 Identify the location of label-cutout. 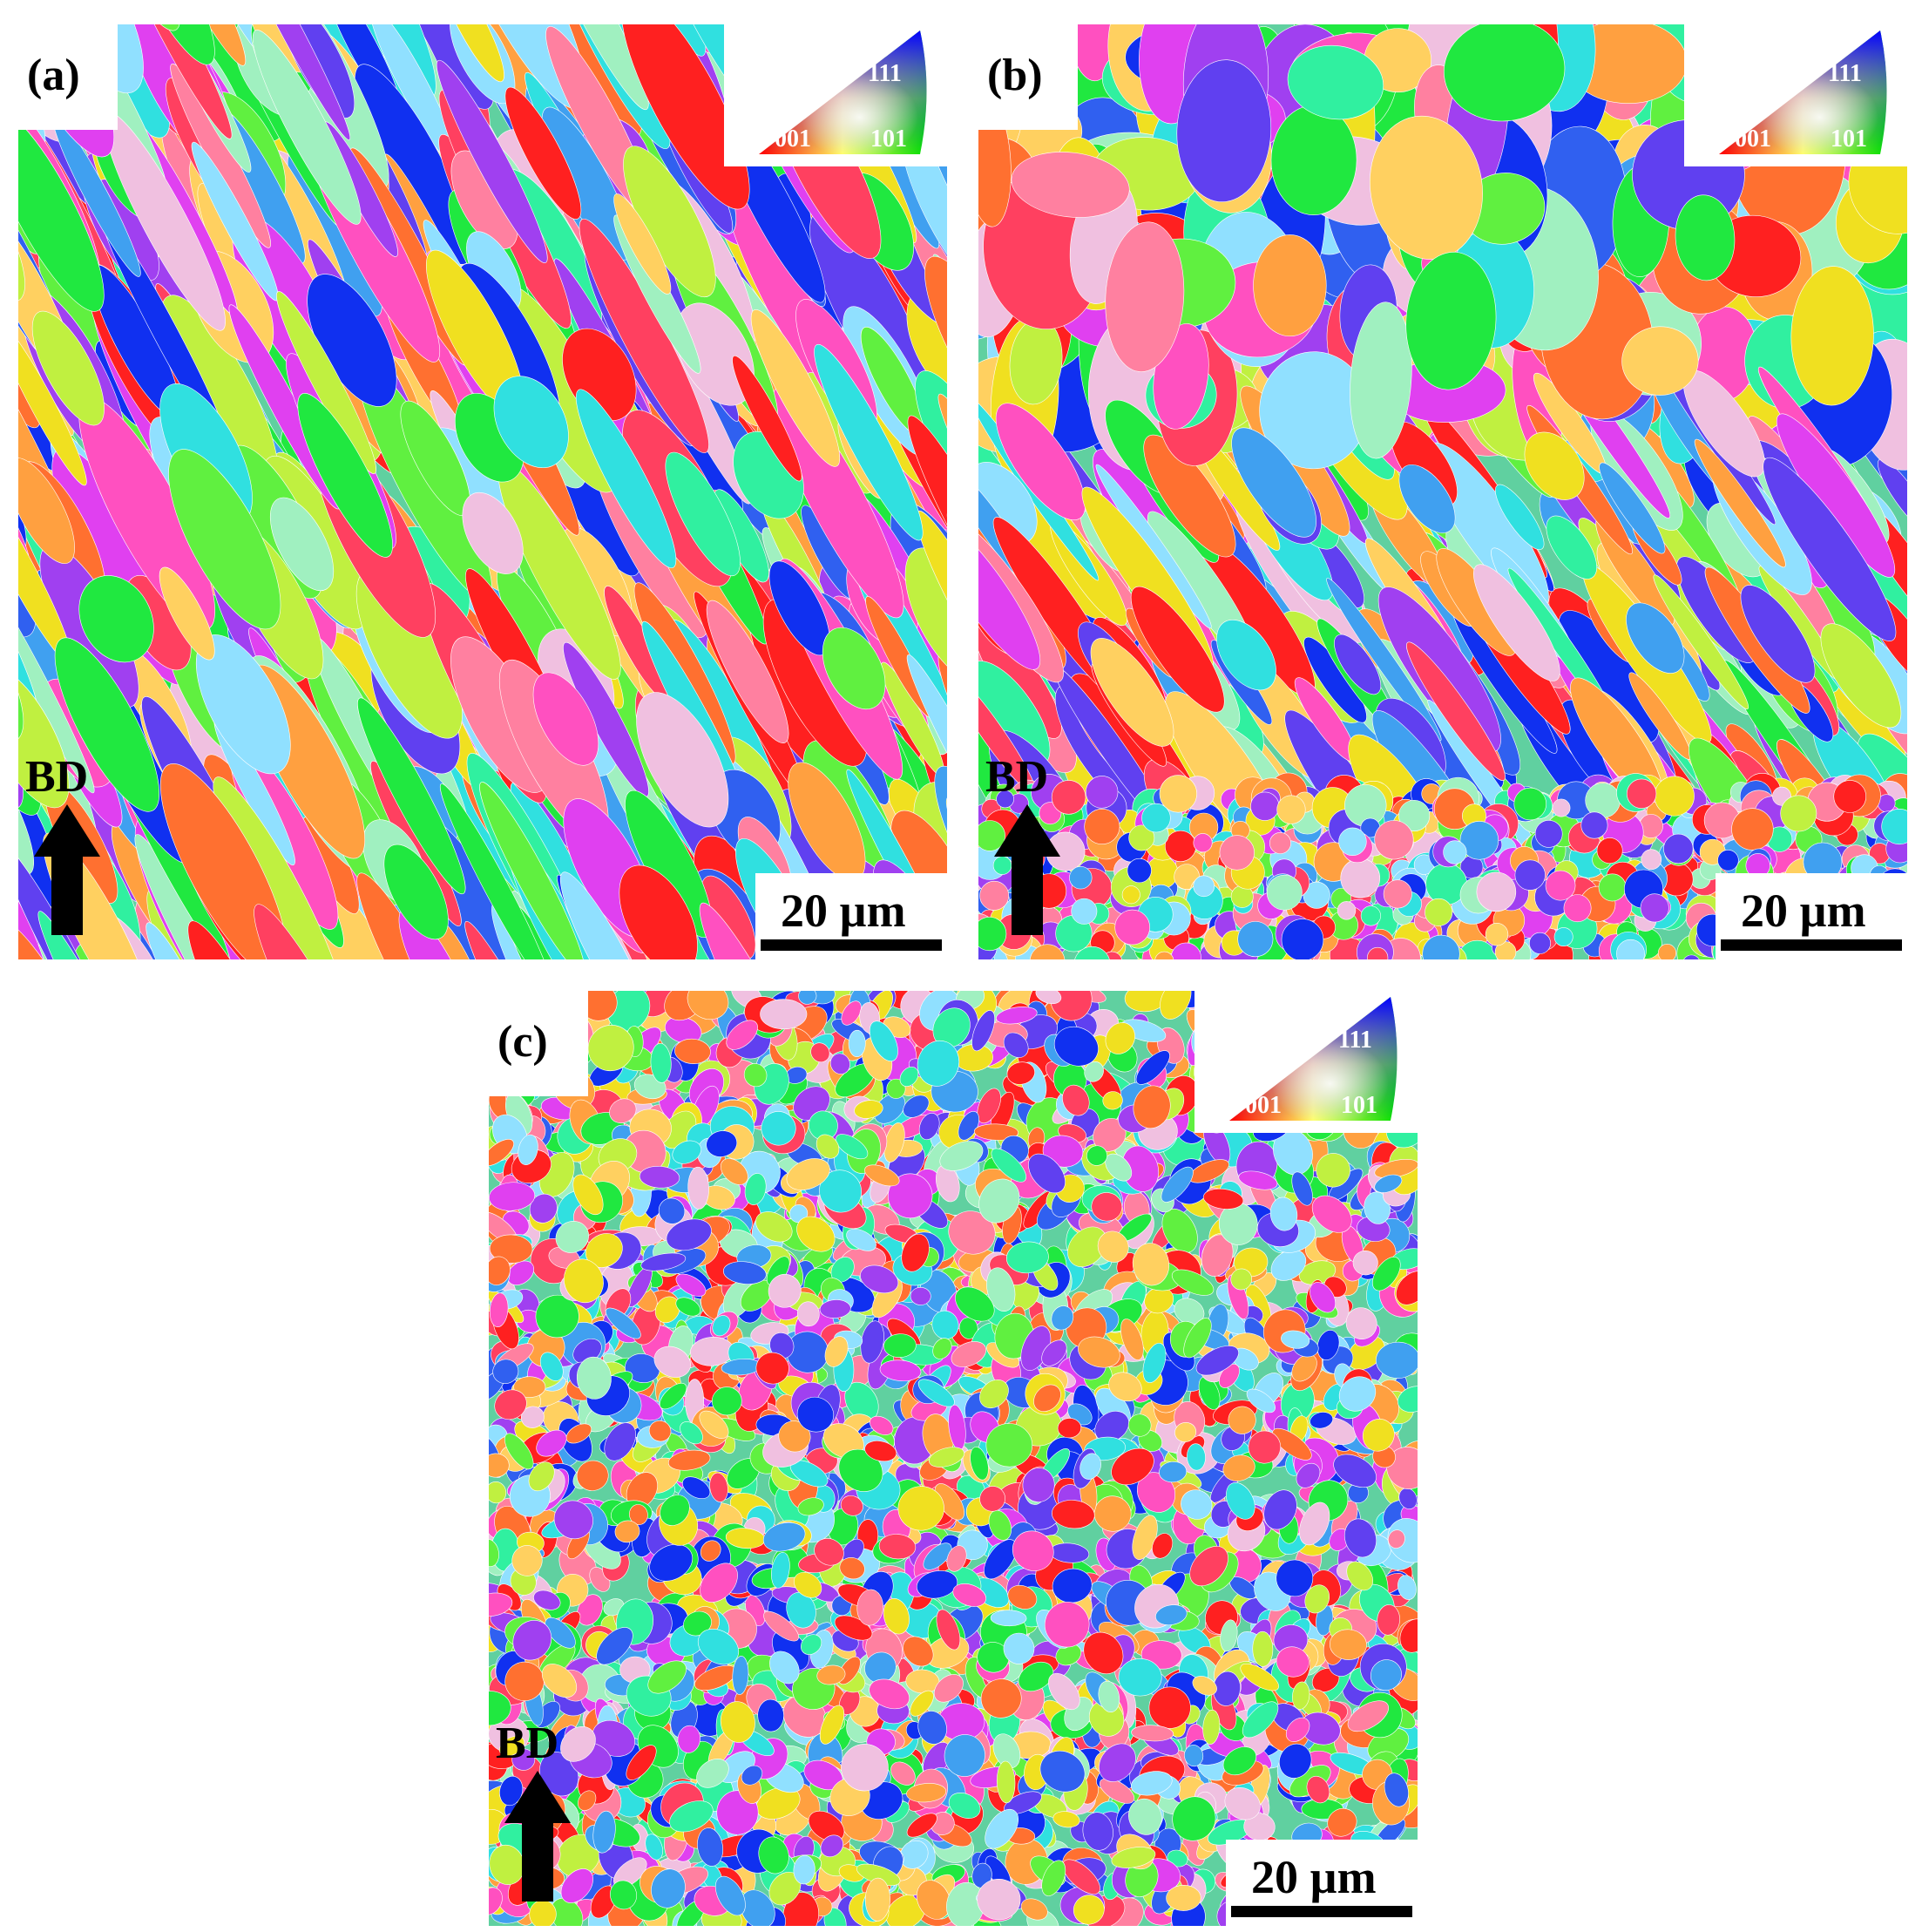
(68, 77).